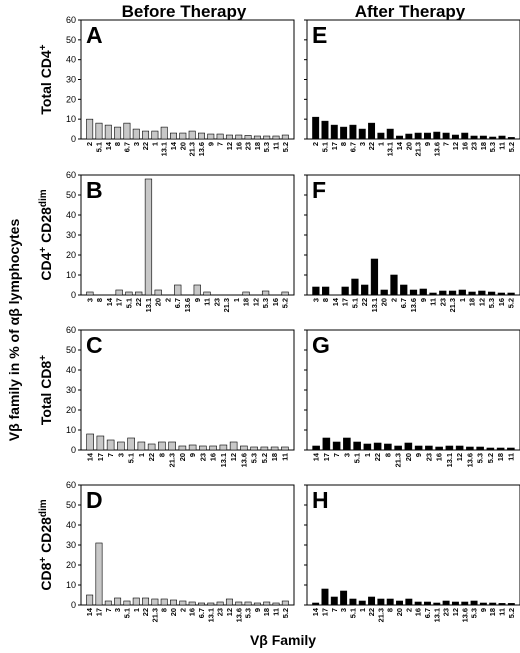 Image resolution: width=520 pixels, height=653 pixels. What do you see at coordinates (73, 605) in the screenshot?
I see `y-tick-label: 0` at bounding box center [73, 605].